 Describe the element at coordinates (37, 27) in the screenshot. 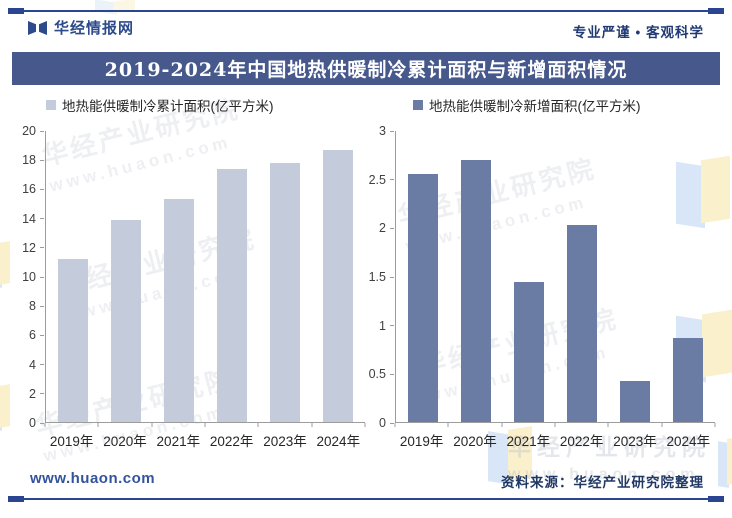

I see `brand-logo-icon` at that location.